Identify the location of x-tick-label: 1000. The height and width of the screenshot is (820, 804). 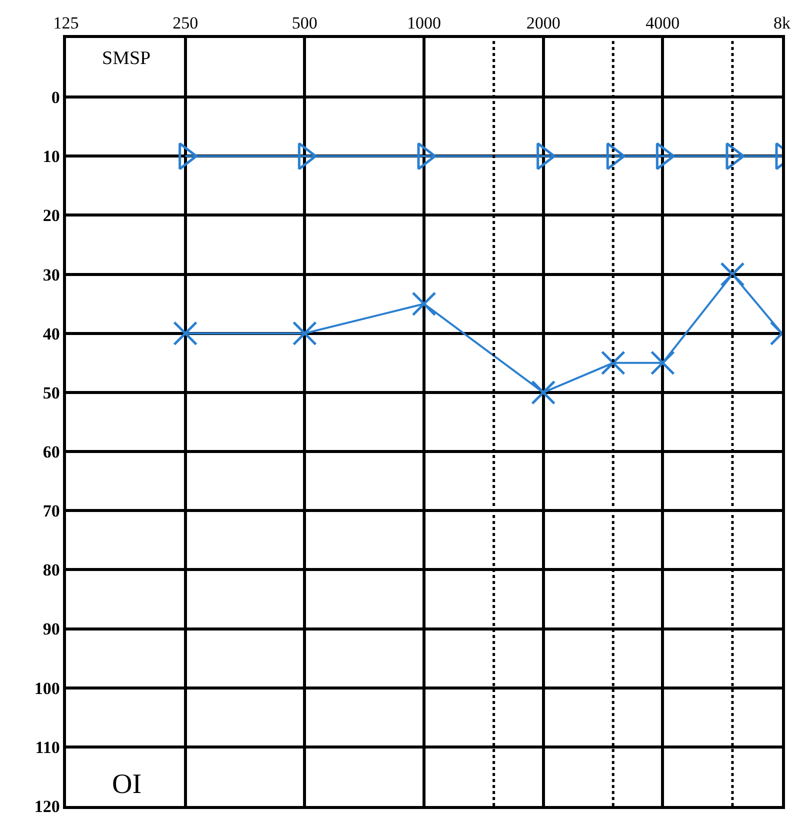
(424, 22).